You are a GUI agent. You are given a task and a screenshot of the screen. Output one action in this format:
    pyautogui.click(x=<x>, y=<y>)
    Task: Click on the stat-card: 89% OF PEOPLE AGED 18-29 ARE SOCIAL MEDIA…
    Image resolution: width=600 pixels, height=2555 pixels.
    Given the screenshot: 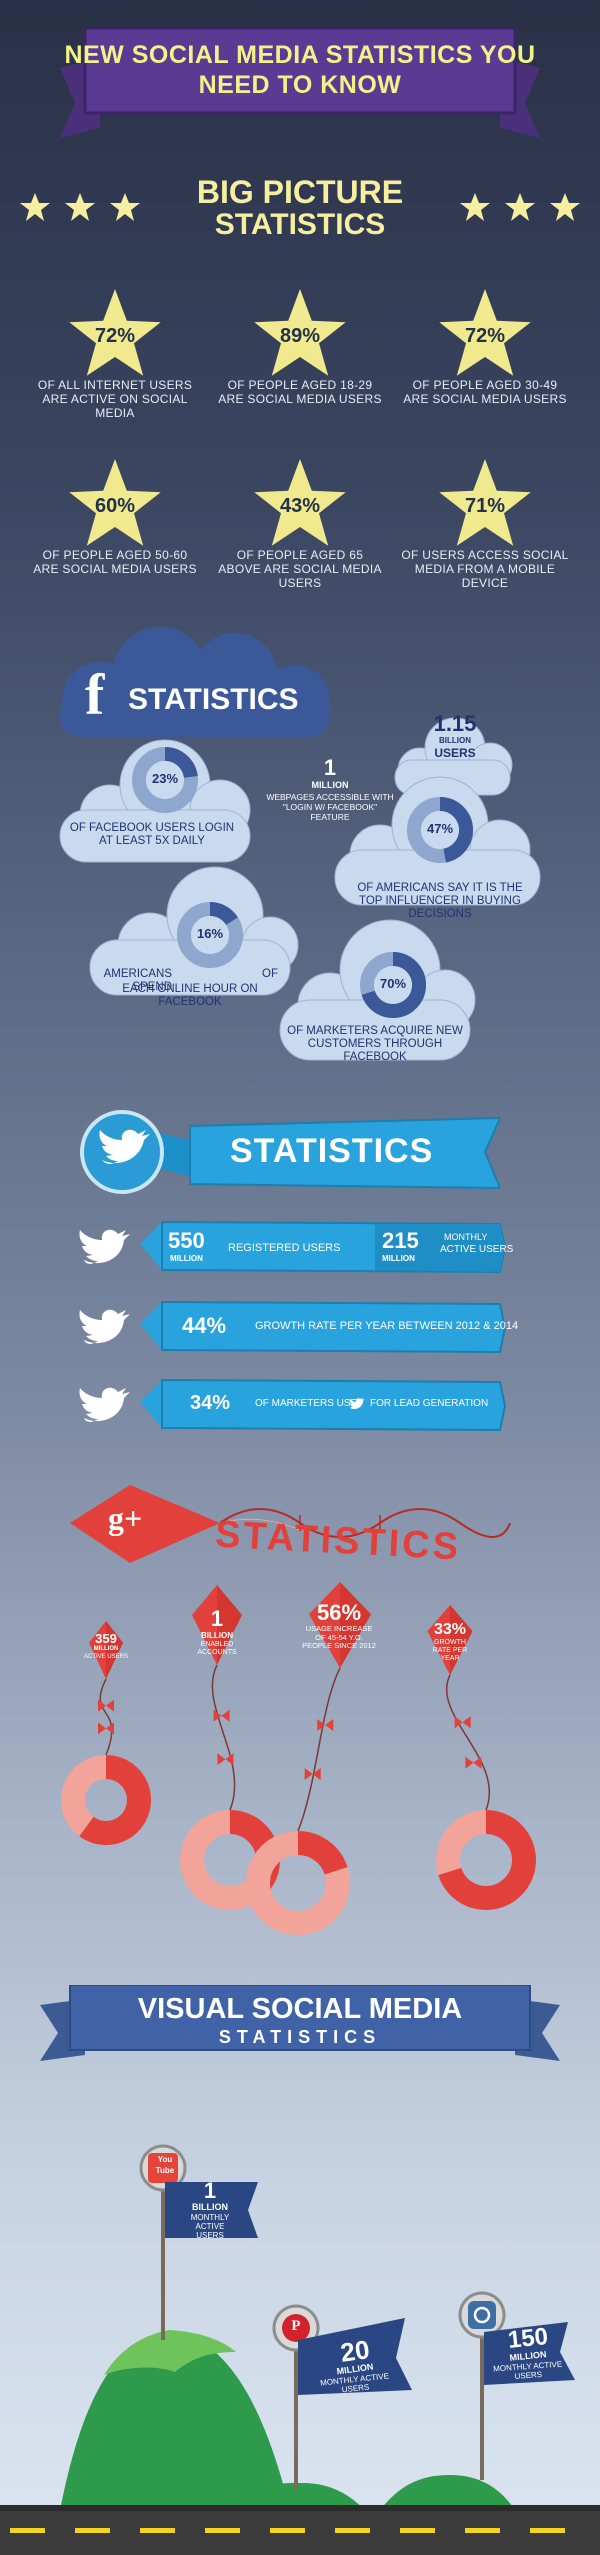 What is the action you would take?
    pyautogui.click(x=300, y=360)
    